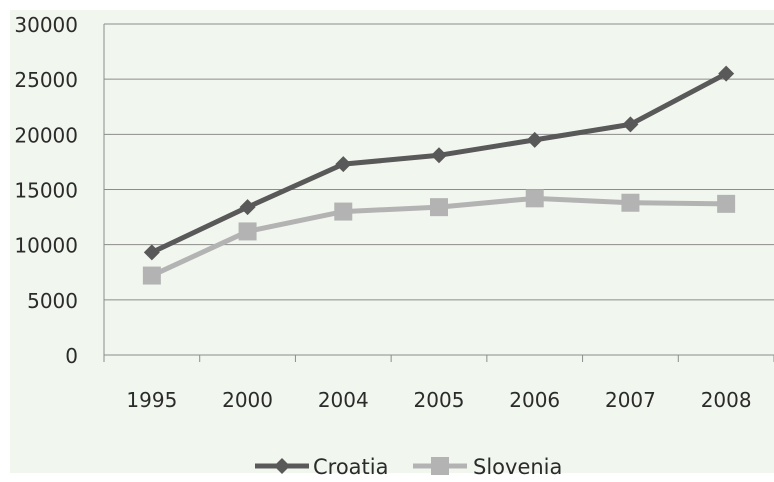  Describe the element at coordinates (517, 466) in the screenshot. I see `legend-label-slovenia: Slovenia` at that location.